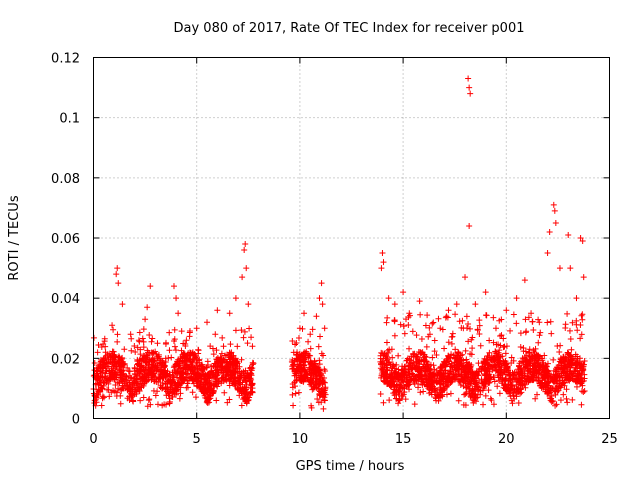 This screenshot has height=480, width=640. Describe the element at coordinates (65, 179) in the screenshot. I see `y-tick-label: 0.08` at that location.